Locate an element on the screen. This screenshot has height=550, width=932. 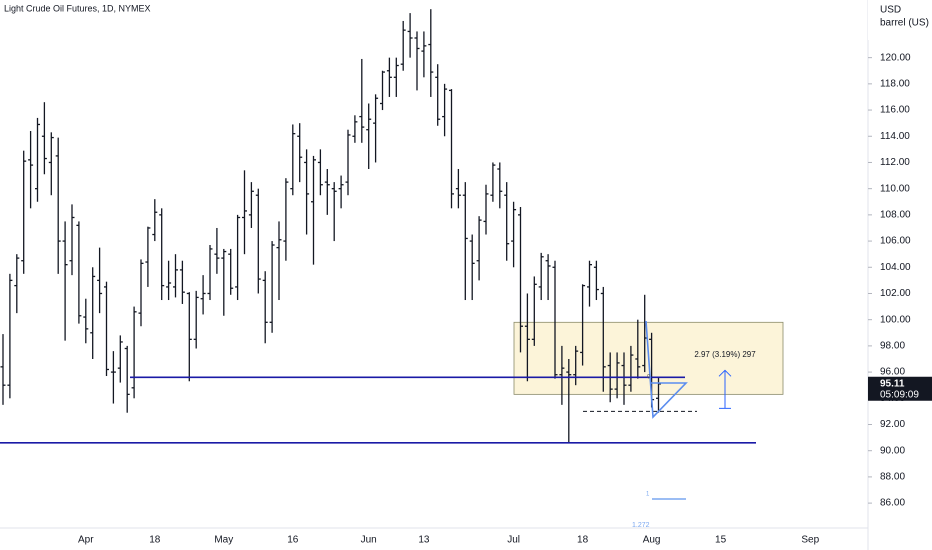
projection is located at coordinates (666, 369).